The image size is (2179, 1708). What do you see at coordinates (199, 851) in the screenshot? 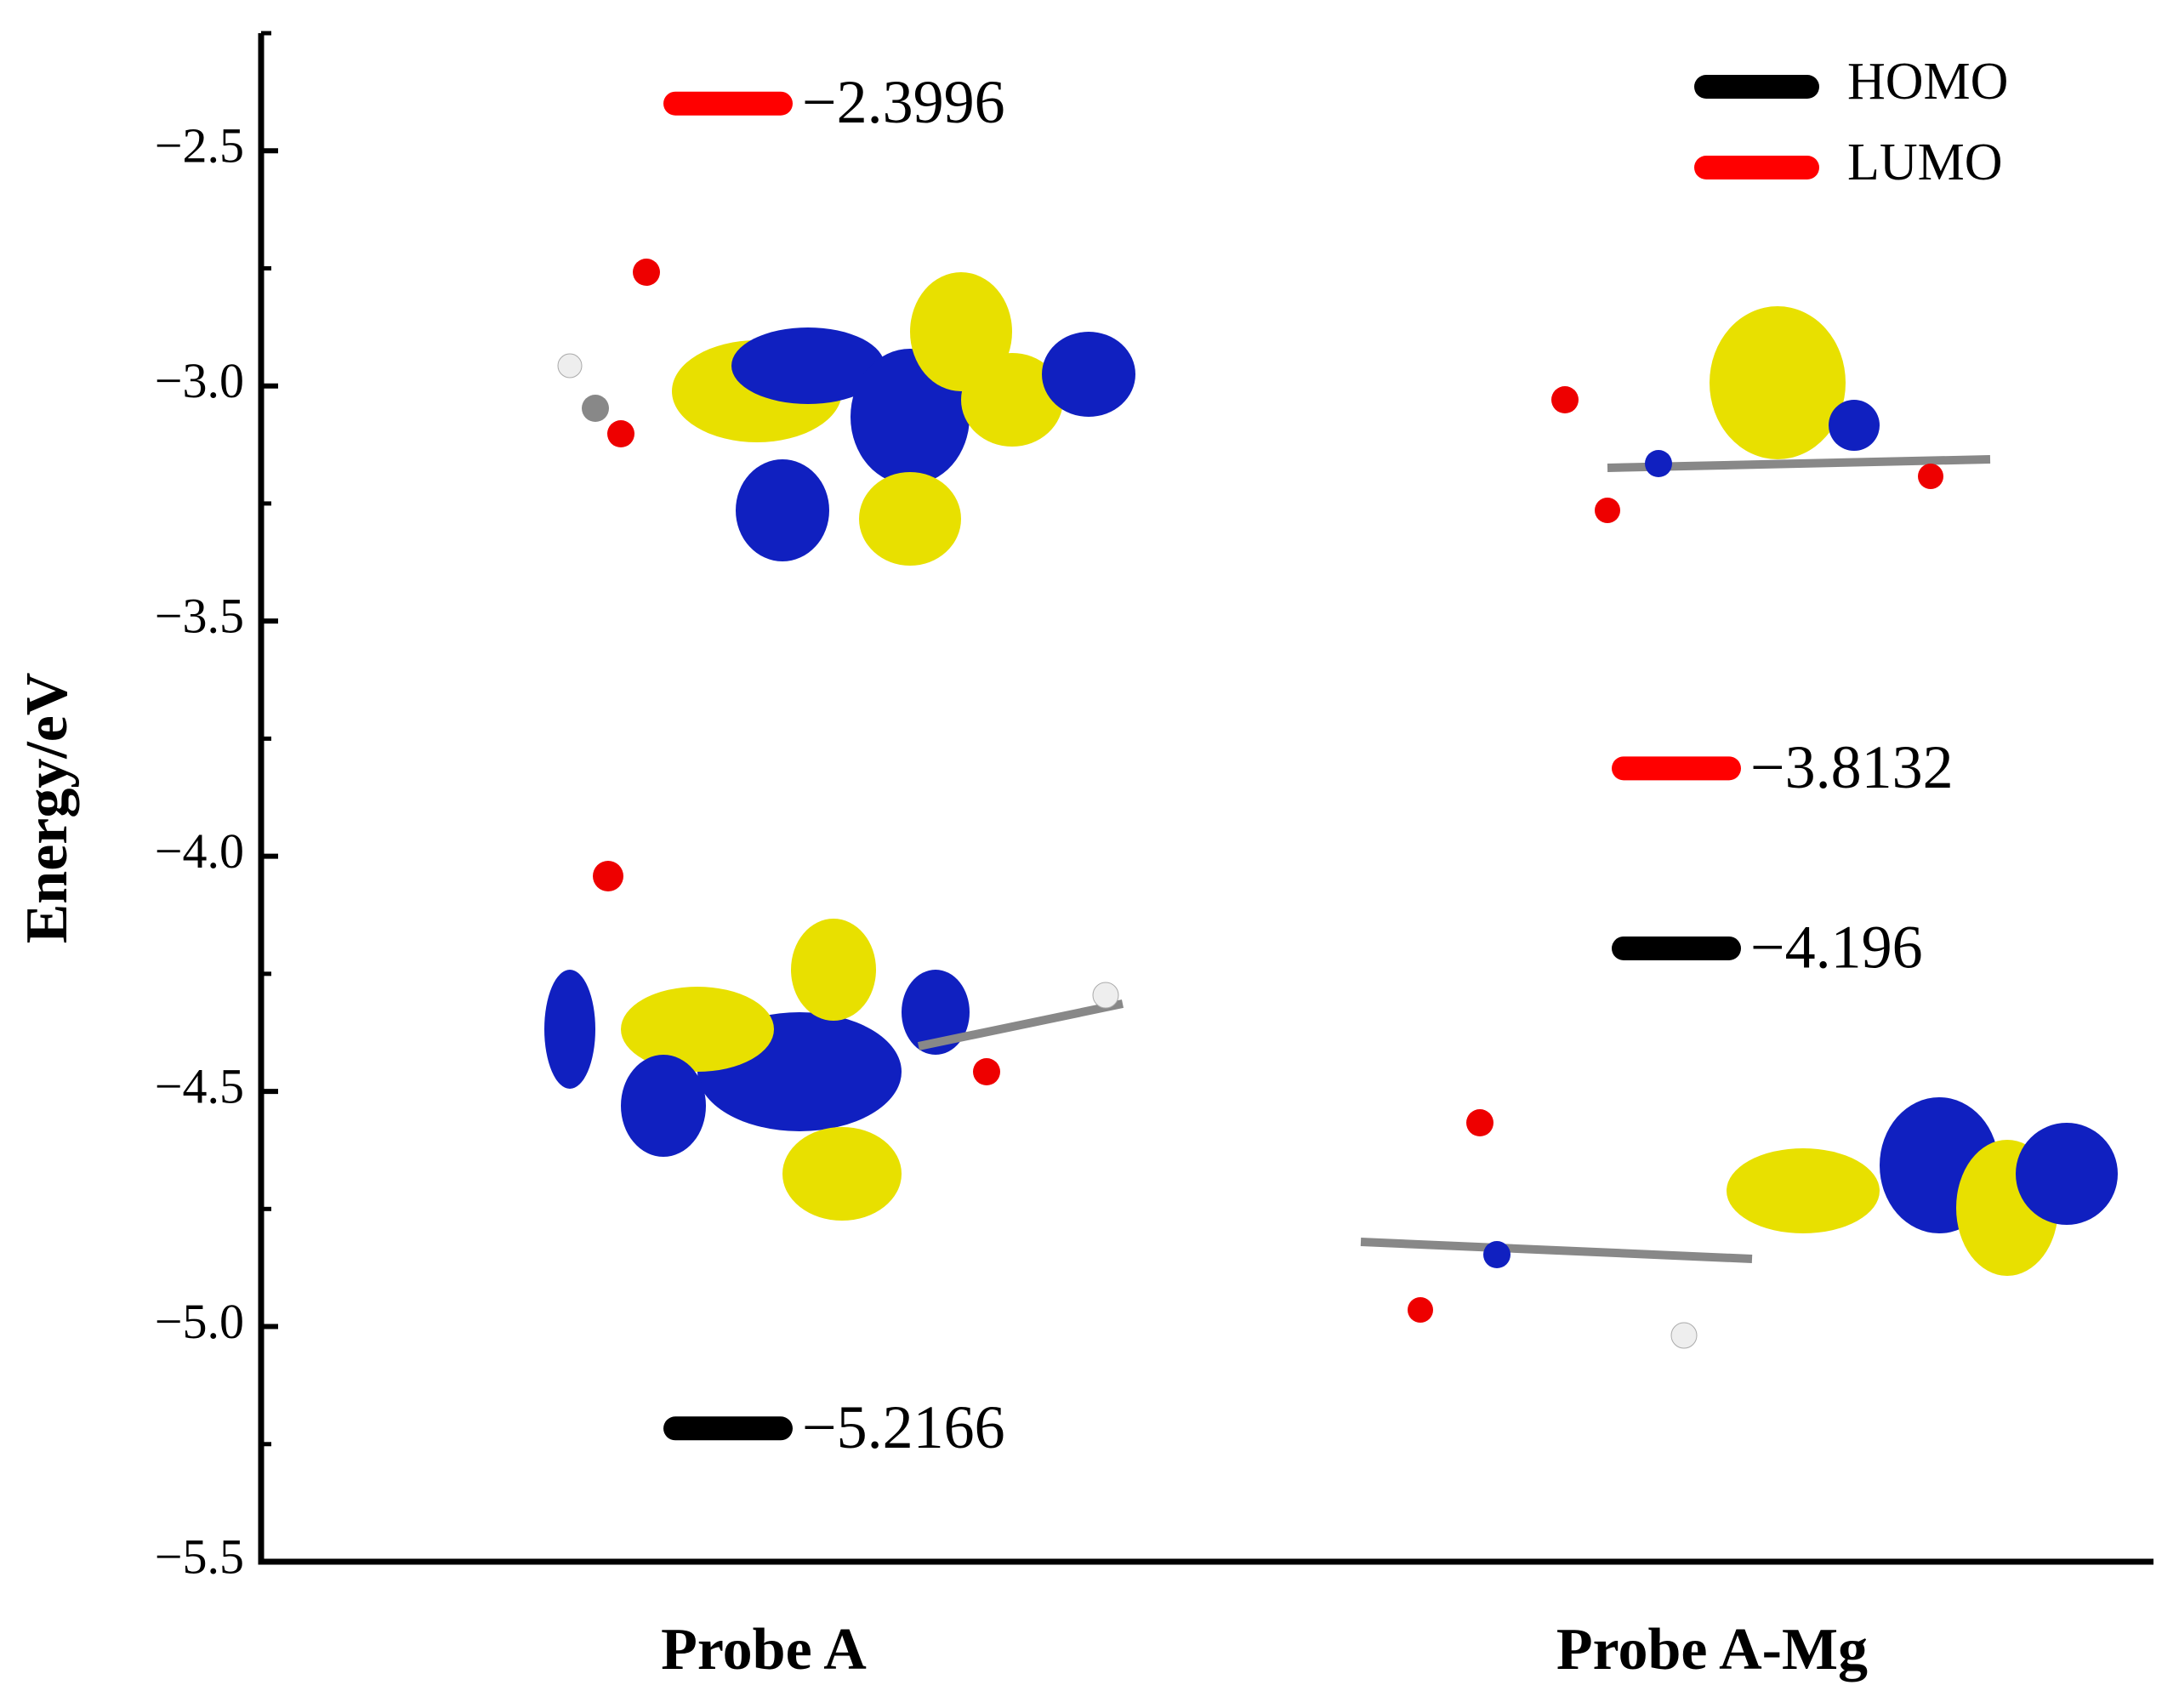
I see `y-tick-label: −4.0` at bounding box center [199, 851].